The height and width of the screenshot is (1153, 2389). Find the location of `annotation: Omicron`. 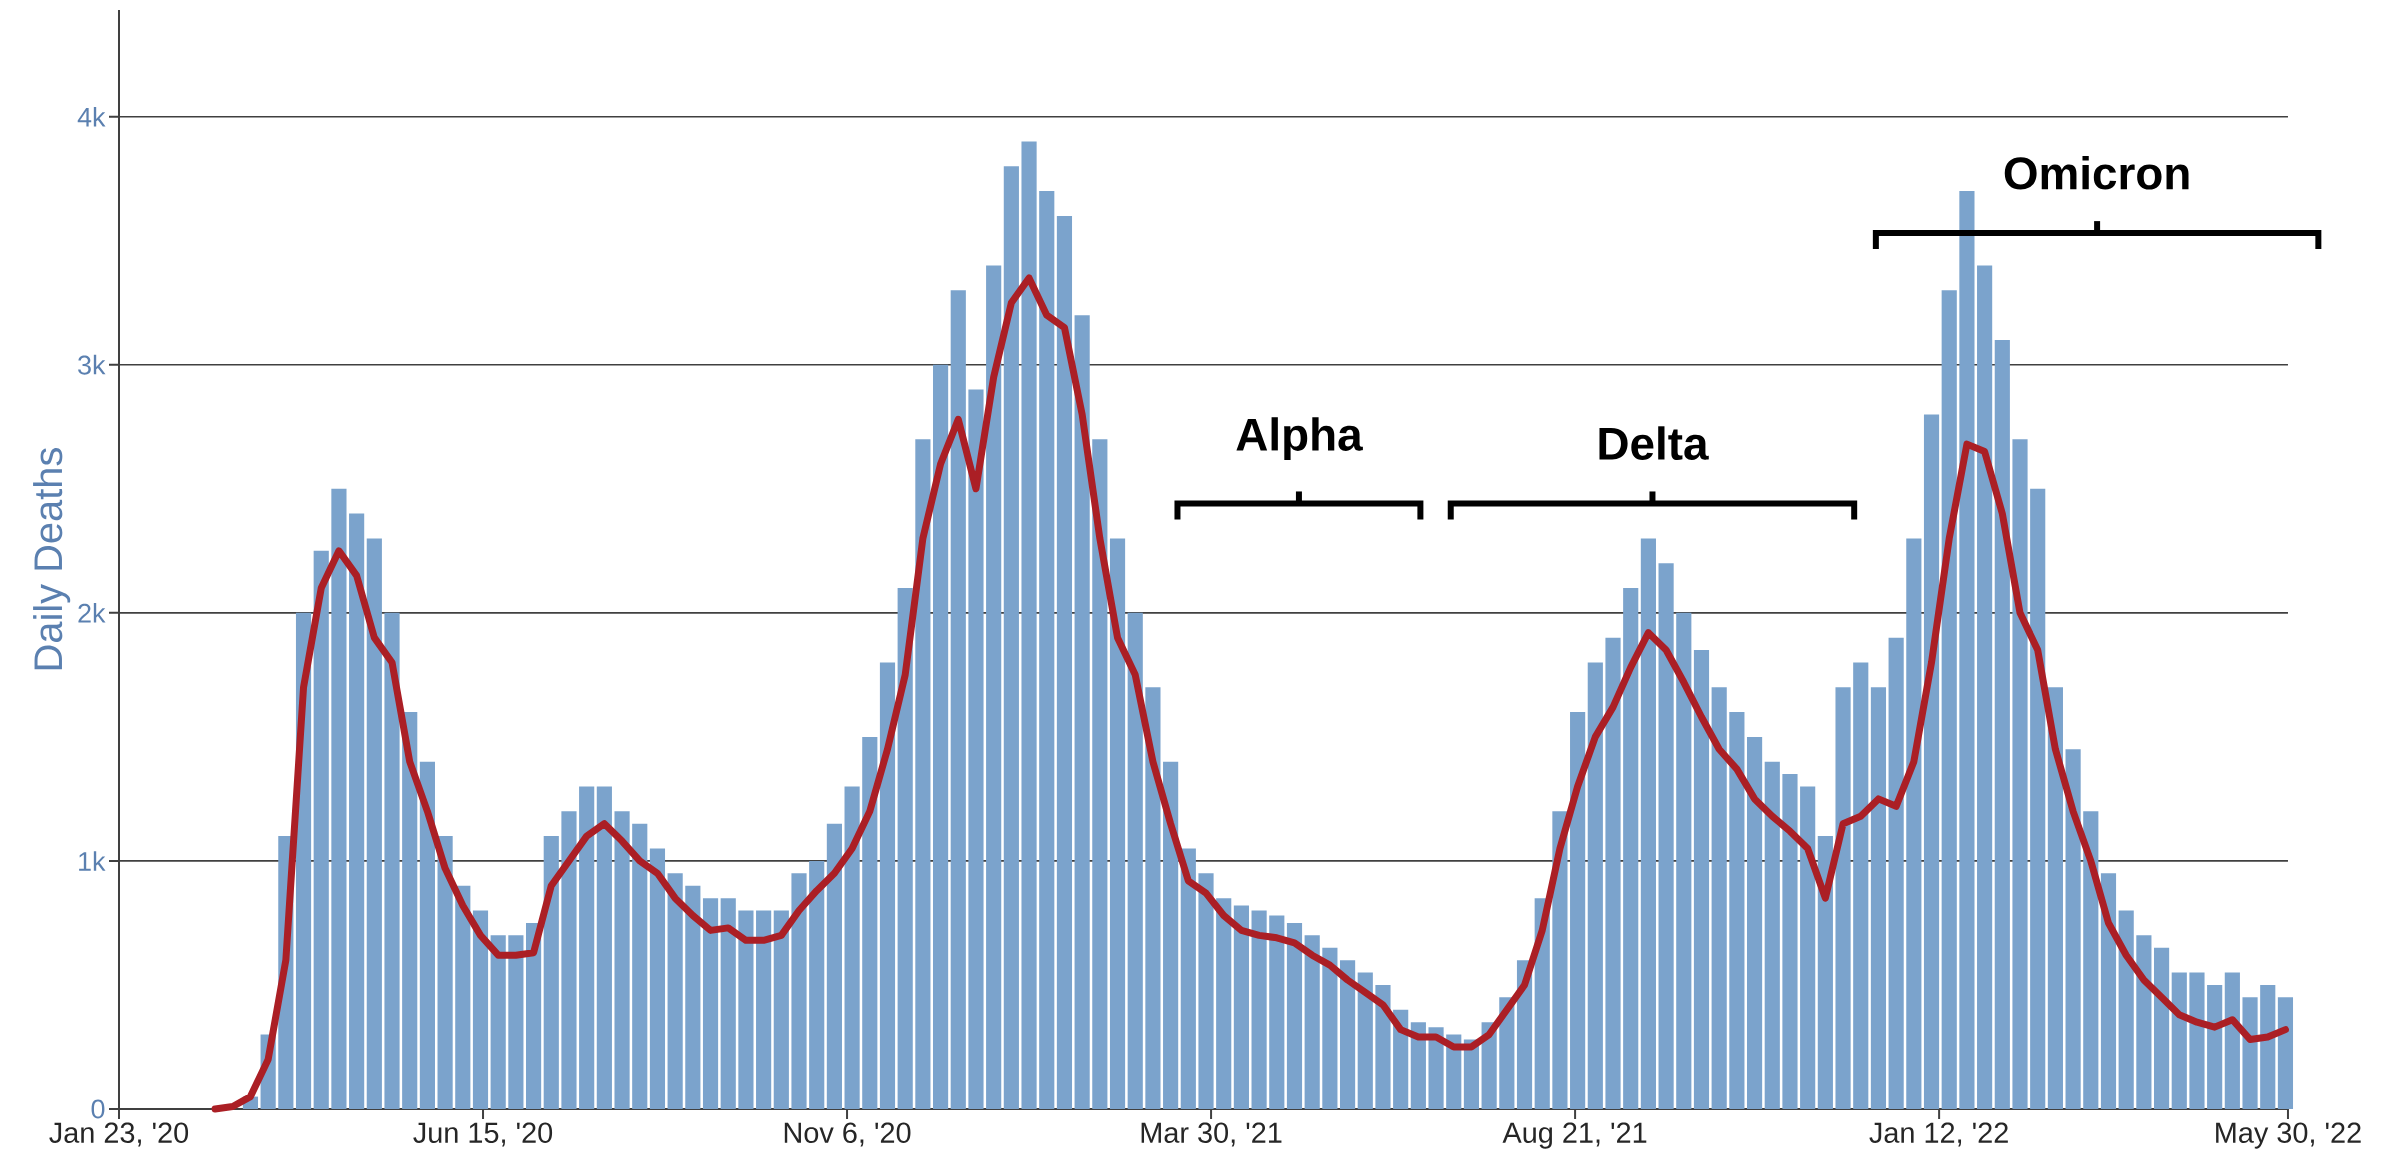

annotation: Omicron is located at coordinates (2096, 172).